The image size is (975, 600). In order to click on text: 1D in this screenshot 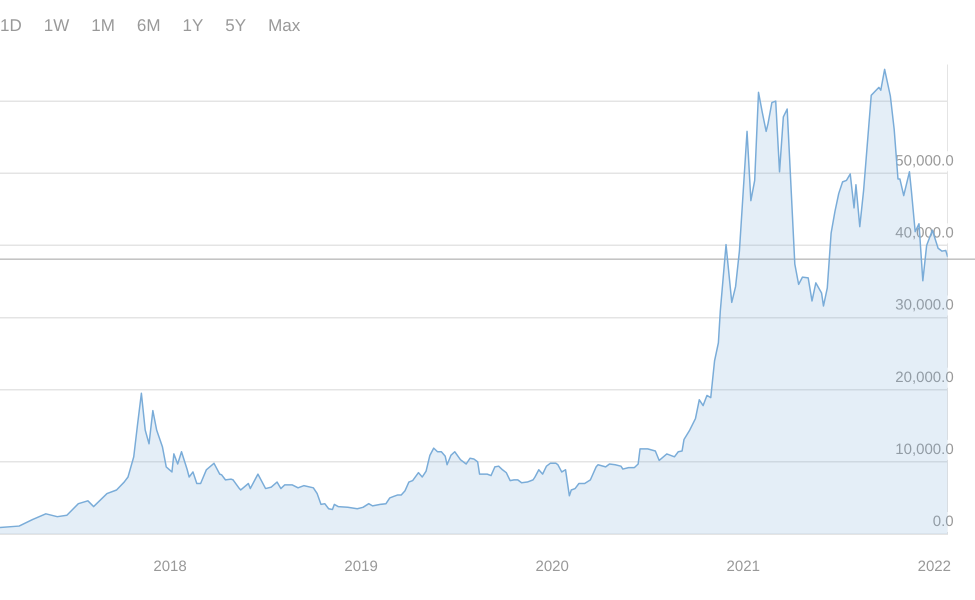, I will do `click(11, 26)`.